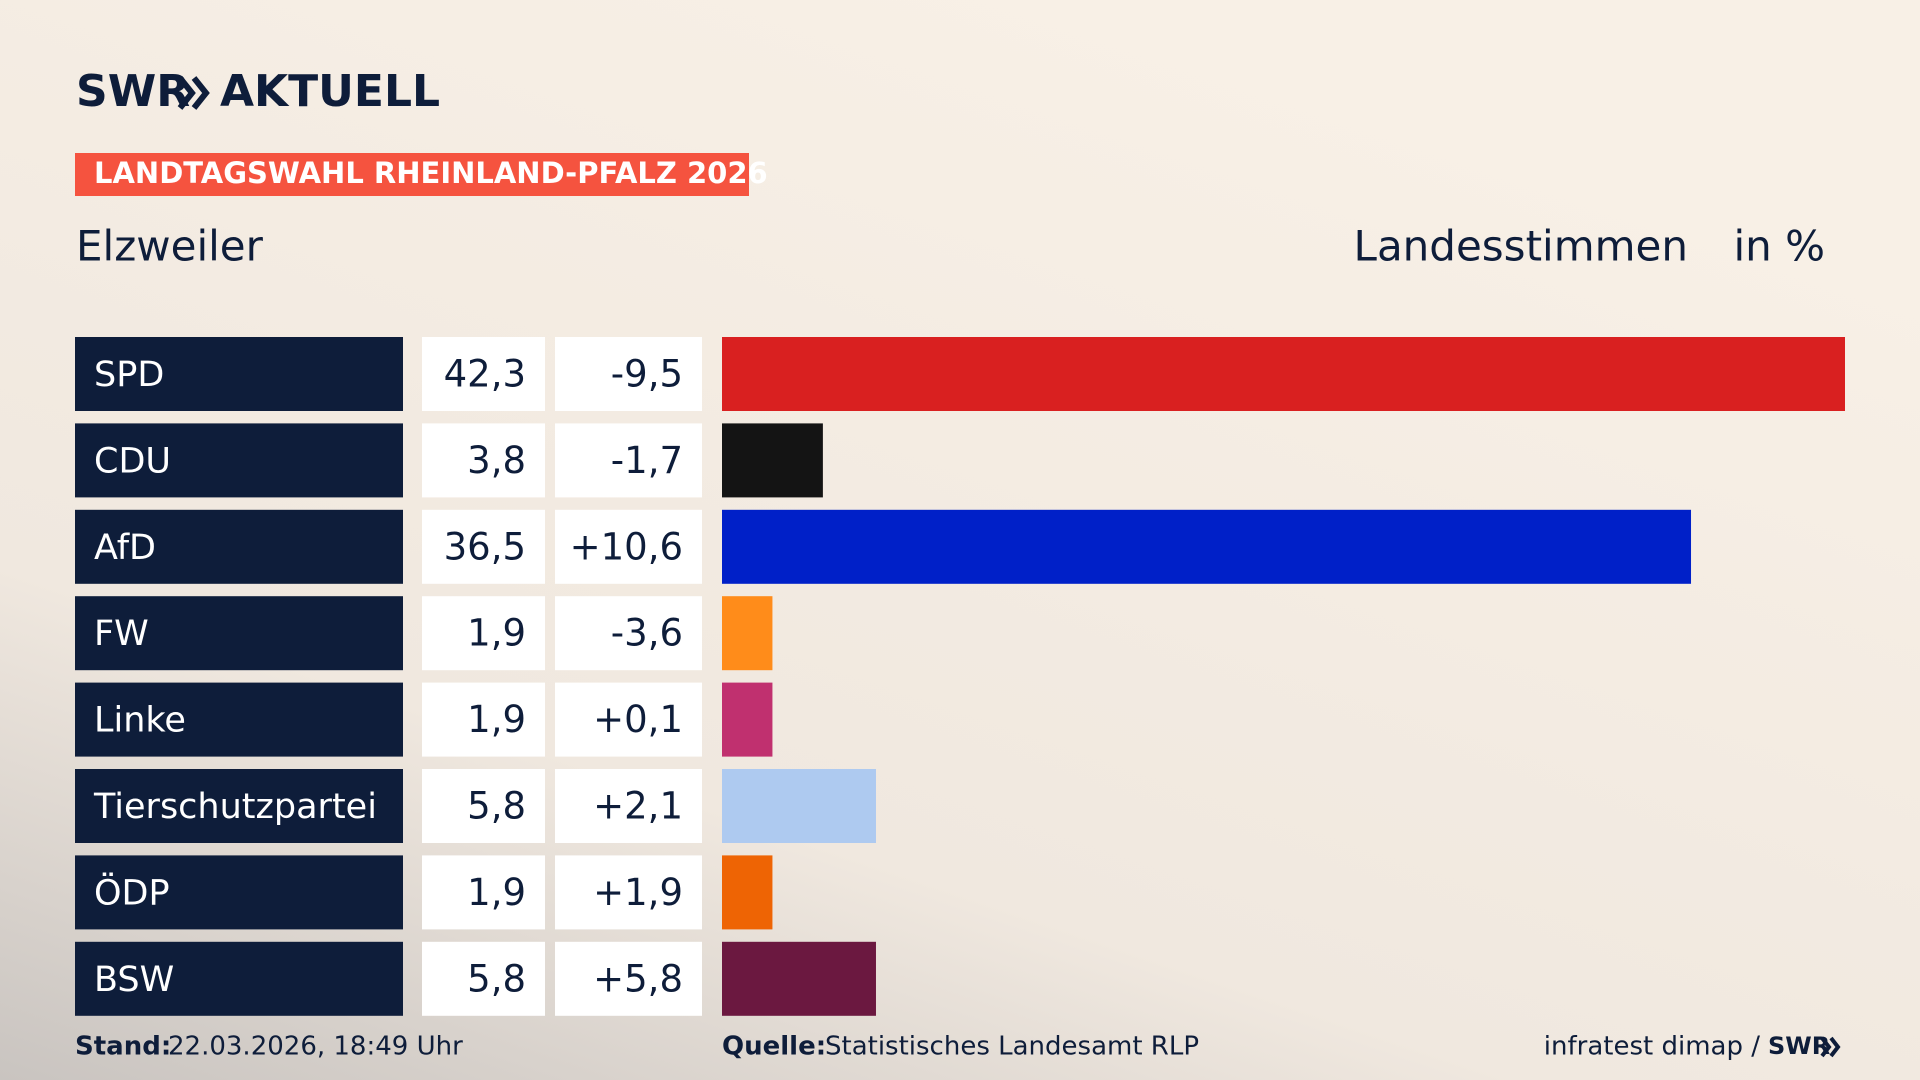  Describe the element at coordinates (1779, 246) in the screenshot. I see `unit: in %` at that location.